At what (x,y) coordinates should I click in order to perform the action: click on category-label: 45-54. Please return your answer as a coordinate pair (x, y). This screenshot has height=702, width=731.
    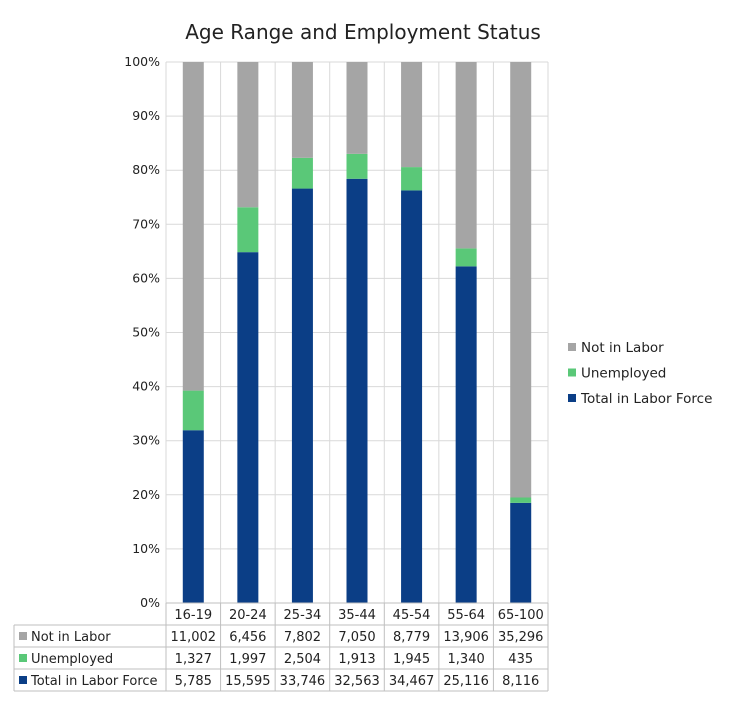
    Looking at the image, I should click on (412, 615).